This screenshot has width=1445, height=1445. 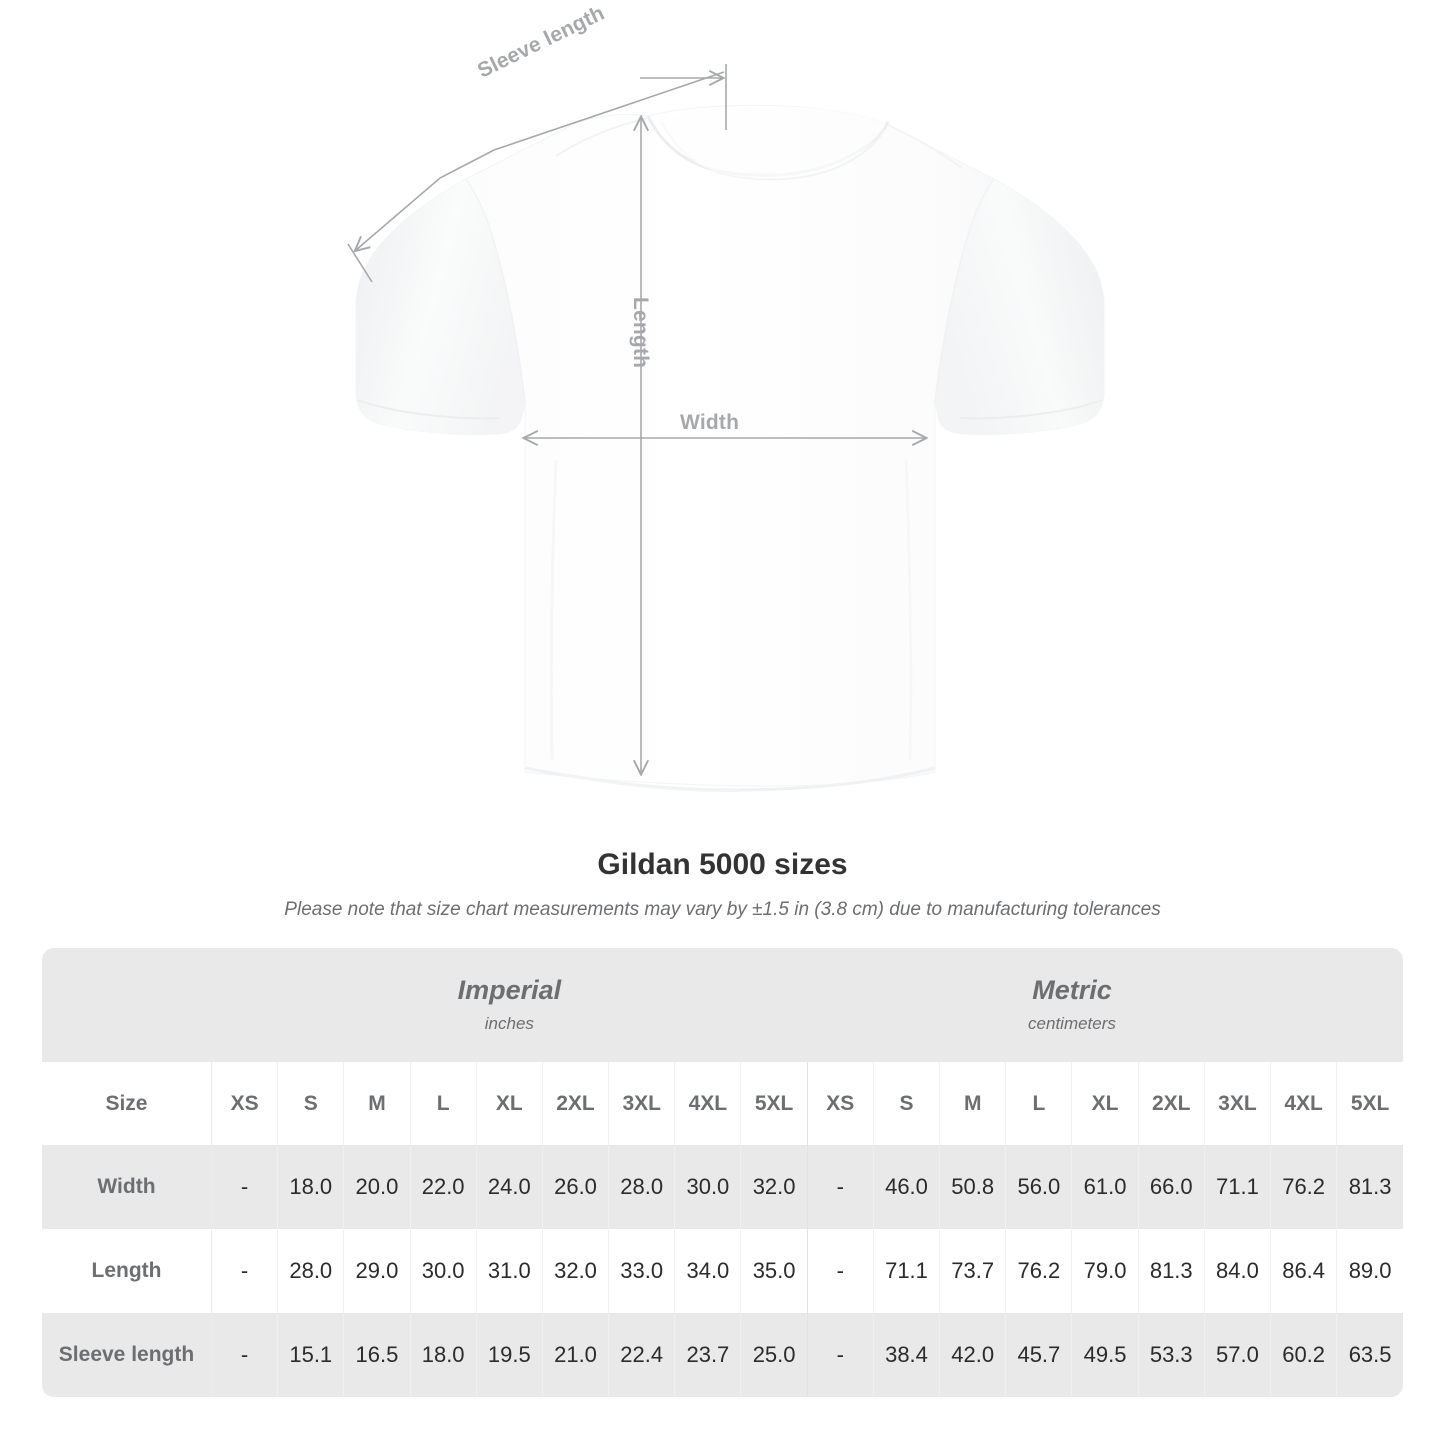 What do you see at coordinates (127, 1103) in the screenshot?
I see `column-header-size: Size` at bounding box center [127, 1103].